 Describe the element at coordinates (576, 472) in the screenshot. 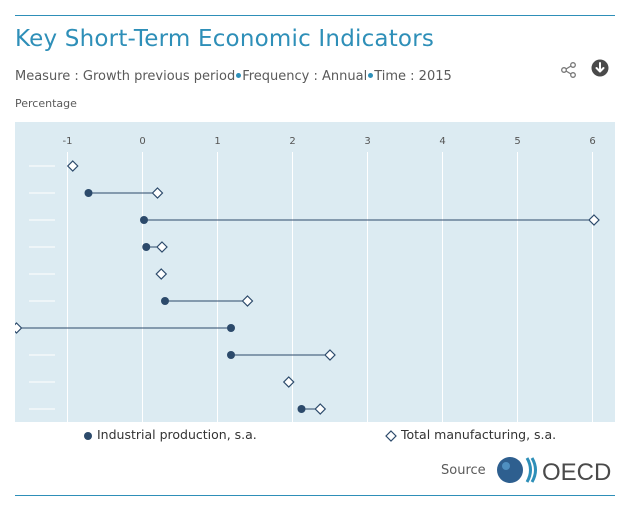

I see `logo-text: OECD` at that location.